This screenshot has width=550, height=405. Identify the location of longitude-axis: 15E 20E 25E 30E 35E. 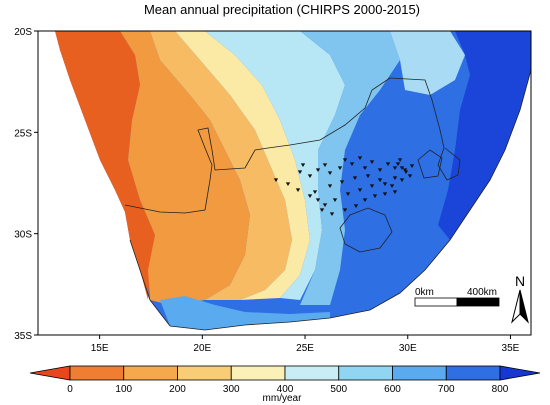
(305, 344).